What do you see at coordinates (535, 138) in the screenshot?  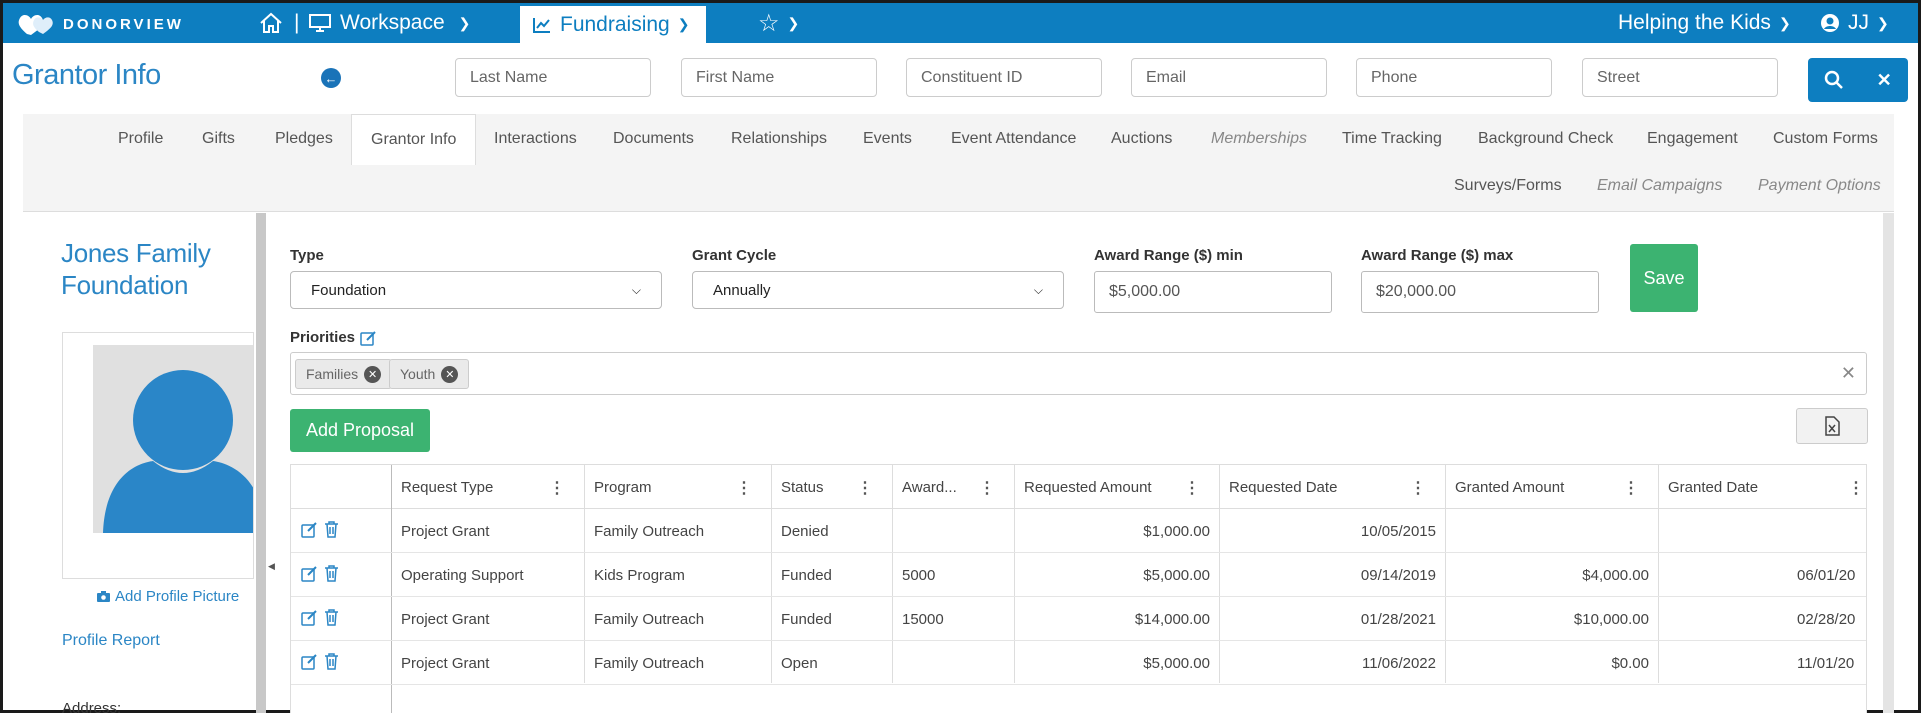 I see `tab-interactions: Interactions` at bounding box center [535, 138].